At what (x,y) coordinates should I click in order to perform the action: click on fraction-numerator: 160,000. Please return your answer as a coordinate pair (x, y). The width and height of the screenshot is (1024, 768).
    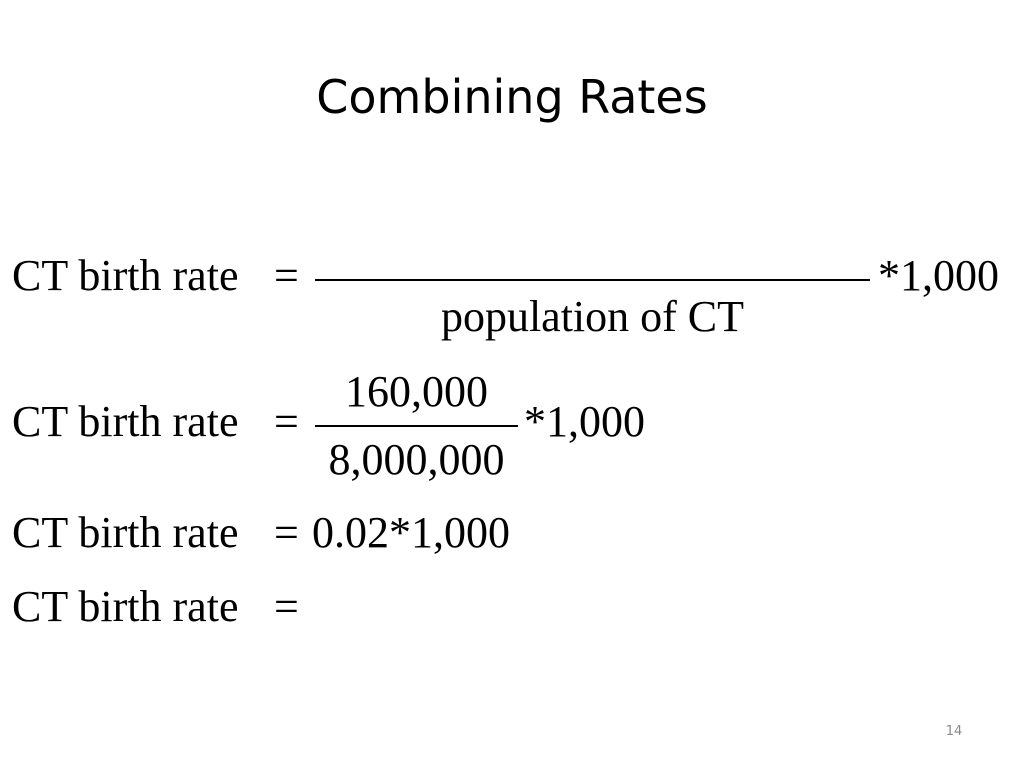
    Looking at the image, I should click on (416, 391).